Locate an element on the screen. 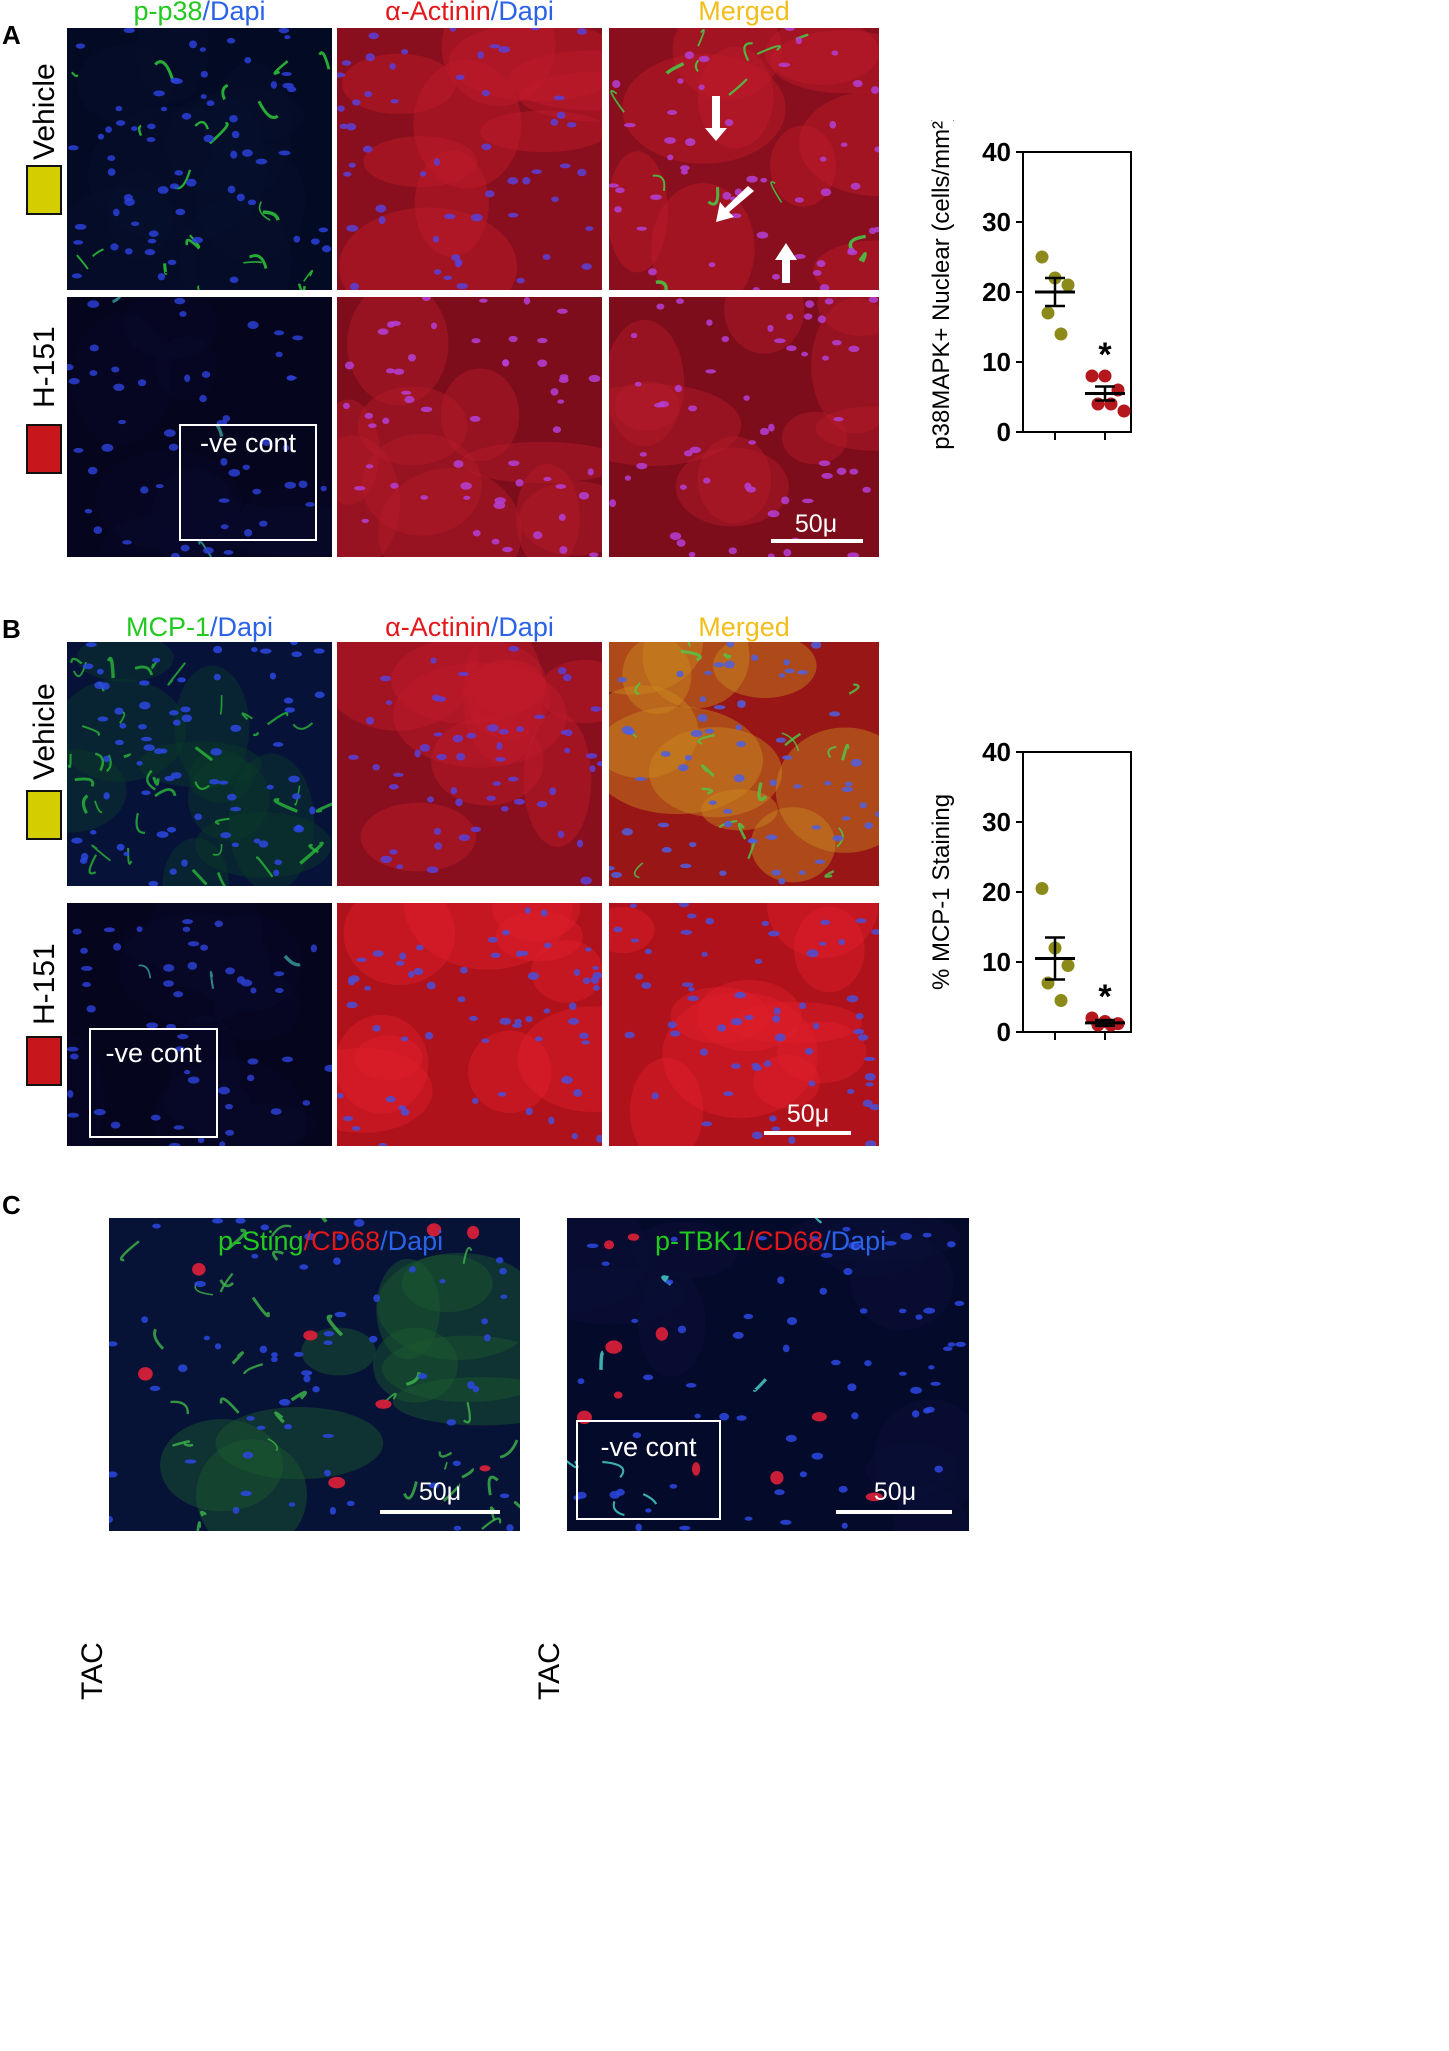 The width and height of the screenshot is (1449, 2051). negative-control-box-c: -ve cont is located at coordinates (648, 1470).